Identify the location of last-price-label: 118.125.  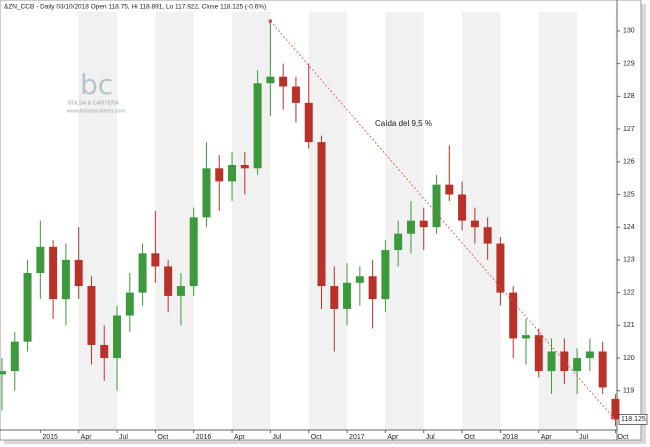
(633, 419).